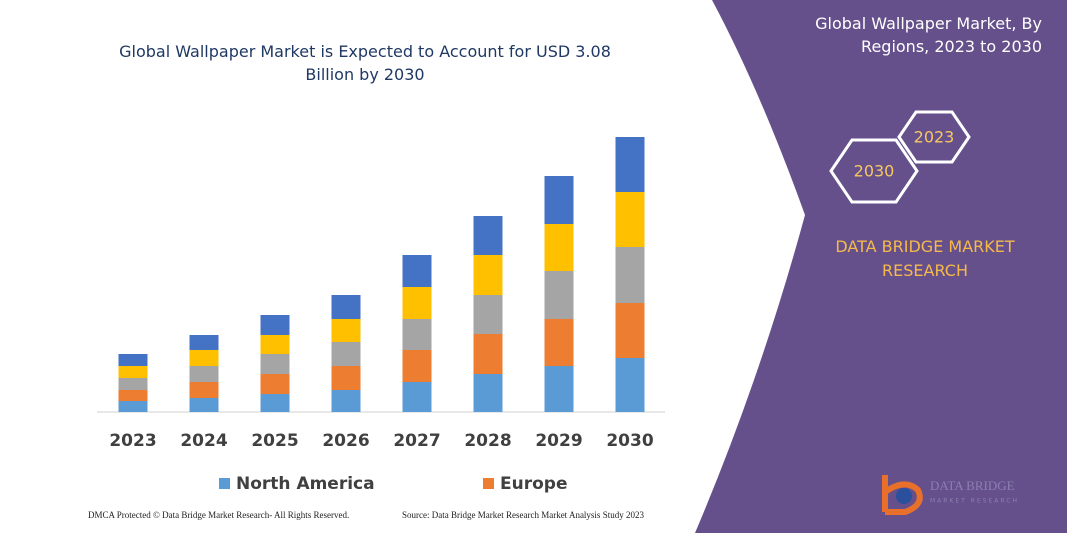 The width and height of the screenshot is (1067, 533). I want to click on x-tick-label: 2030, so click(629, 441).